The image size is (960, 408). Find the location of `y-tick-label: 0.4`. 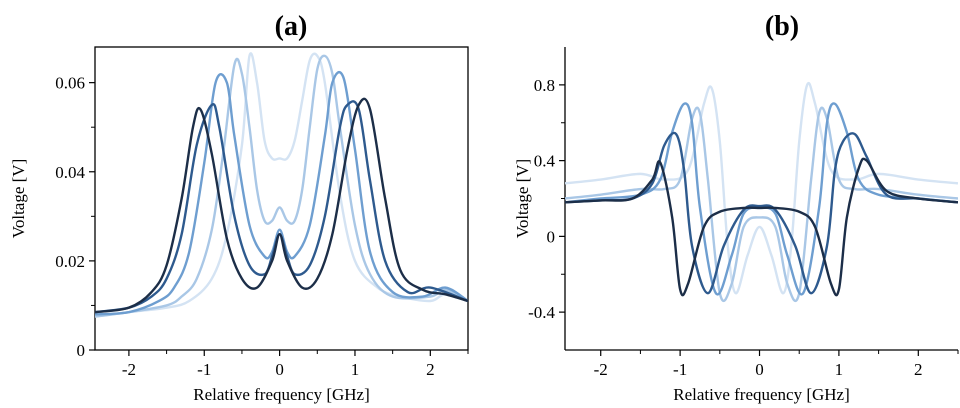

y-tick-label: 0.4 is located at coordinates (545, 161).